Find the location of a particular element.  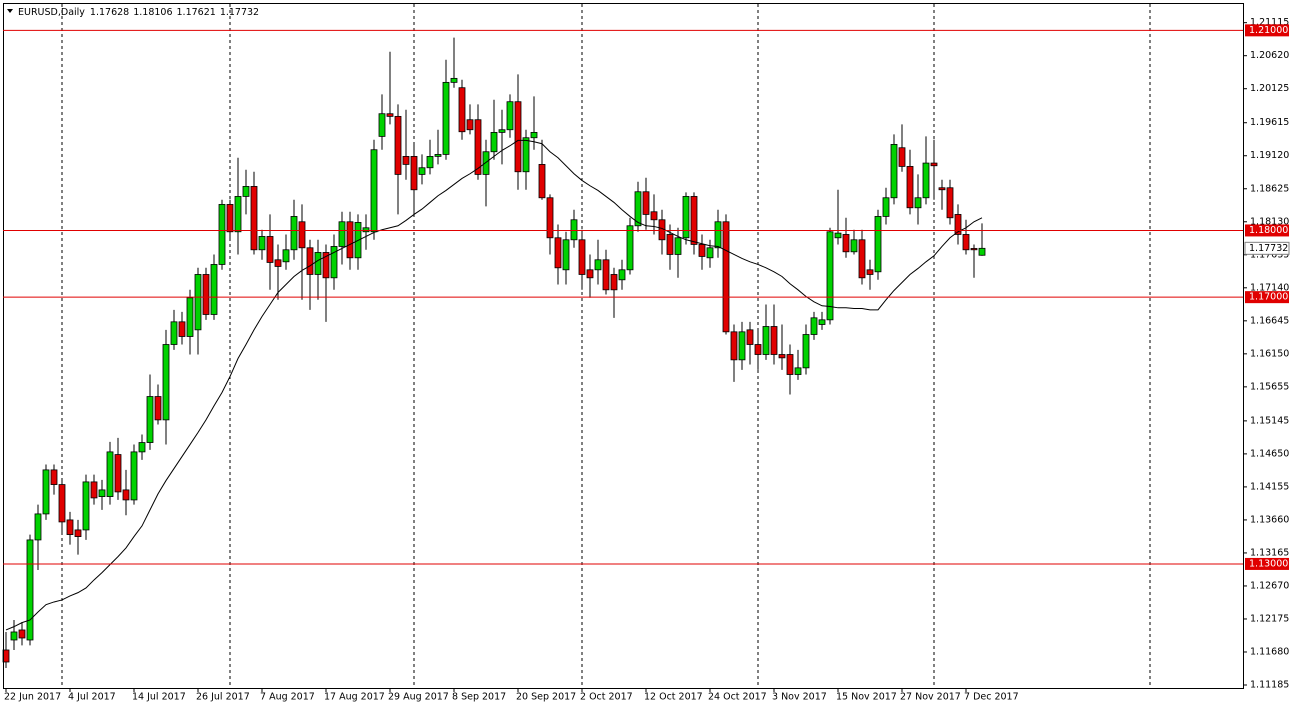

x-tick-label: 26 Jul 2017 is located at coordinates (223, 697).